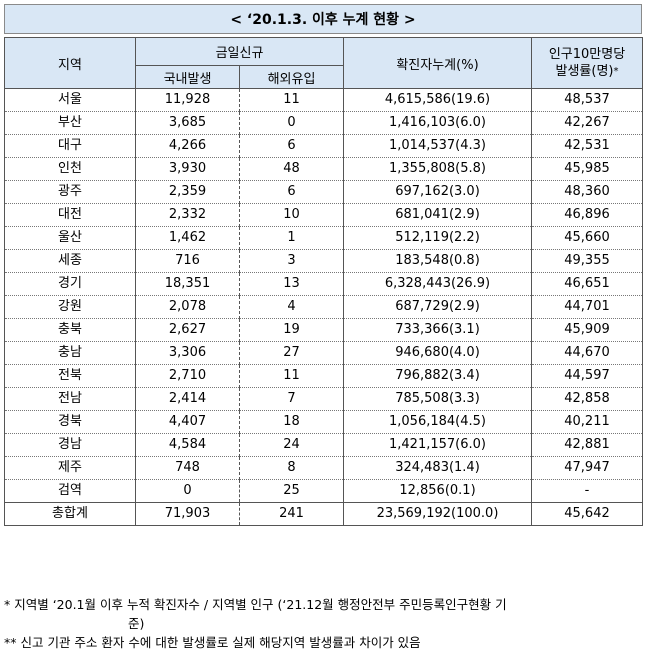 The height and width of the screenshot is (661, 649). I want to click on table-row: 전북 2,710 11 796,882(3.4) 44,597, so click(323, 376).